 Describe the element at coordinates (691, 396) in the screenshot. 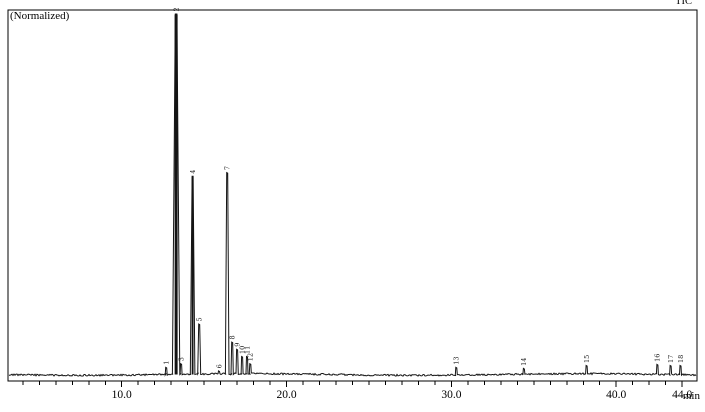

I see `x-axis-unit-label: min` at that location.